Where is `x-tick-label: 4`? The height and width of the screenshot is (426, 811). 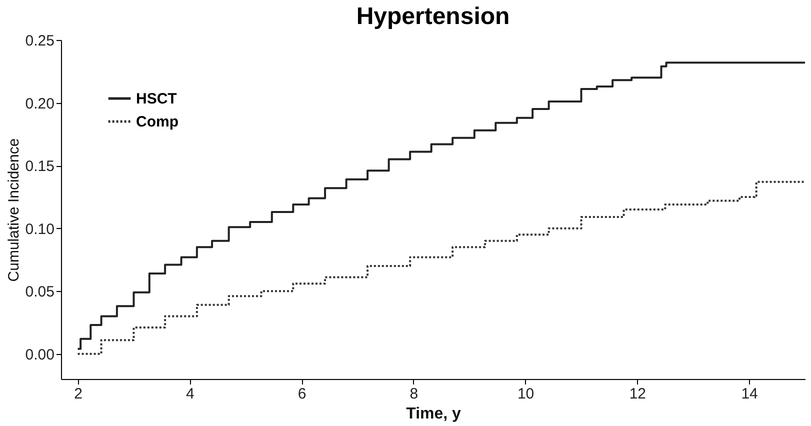 x-tick-label: 4 is located at coordinates (190, 394).